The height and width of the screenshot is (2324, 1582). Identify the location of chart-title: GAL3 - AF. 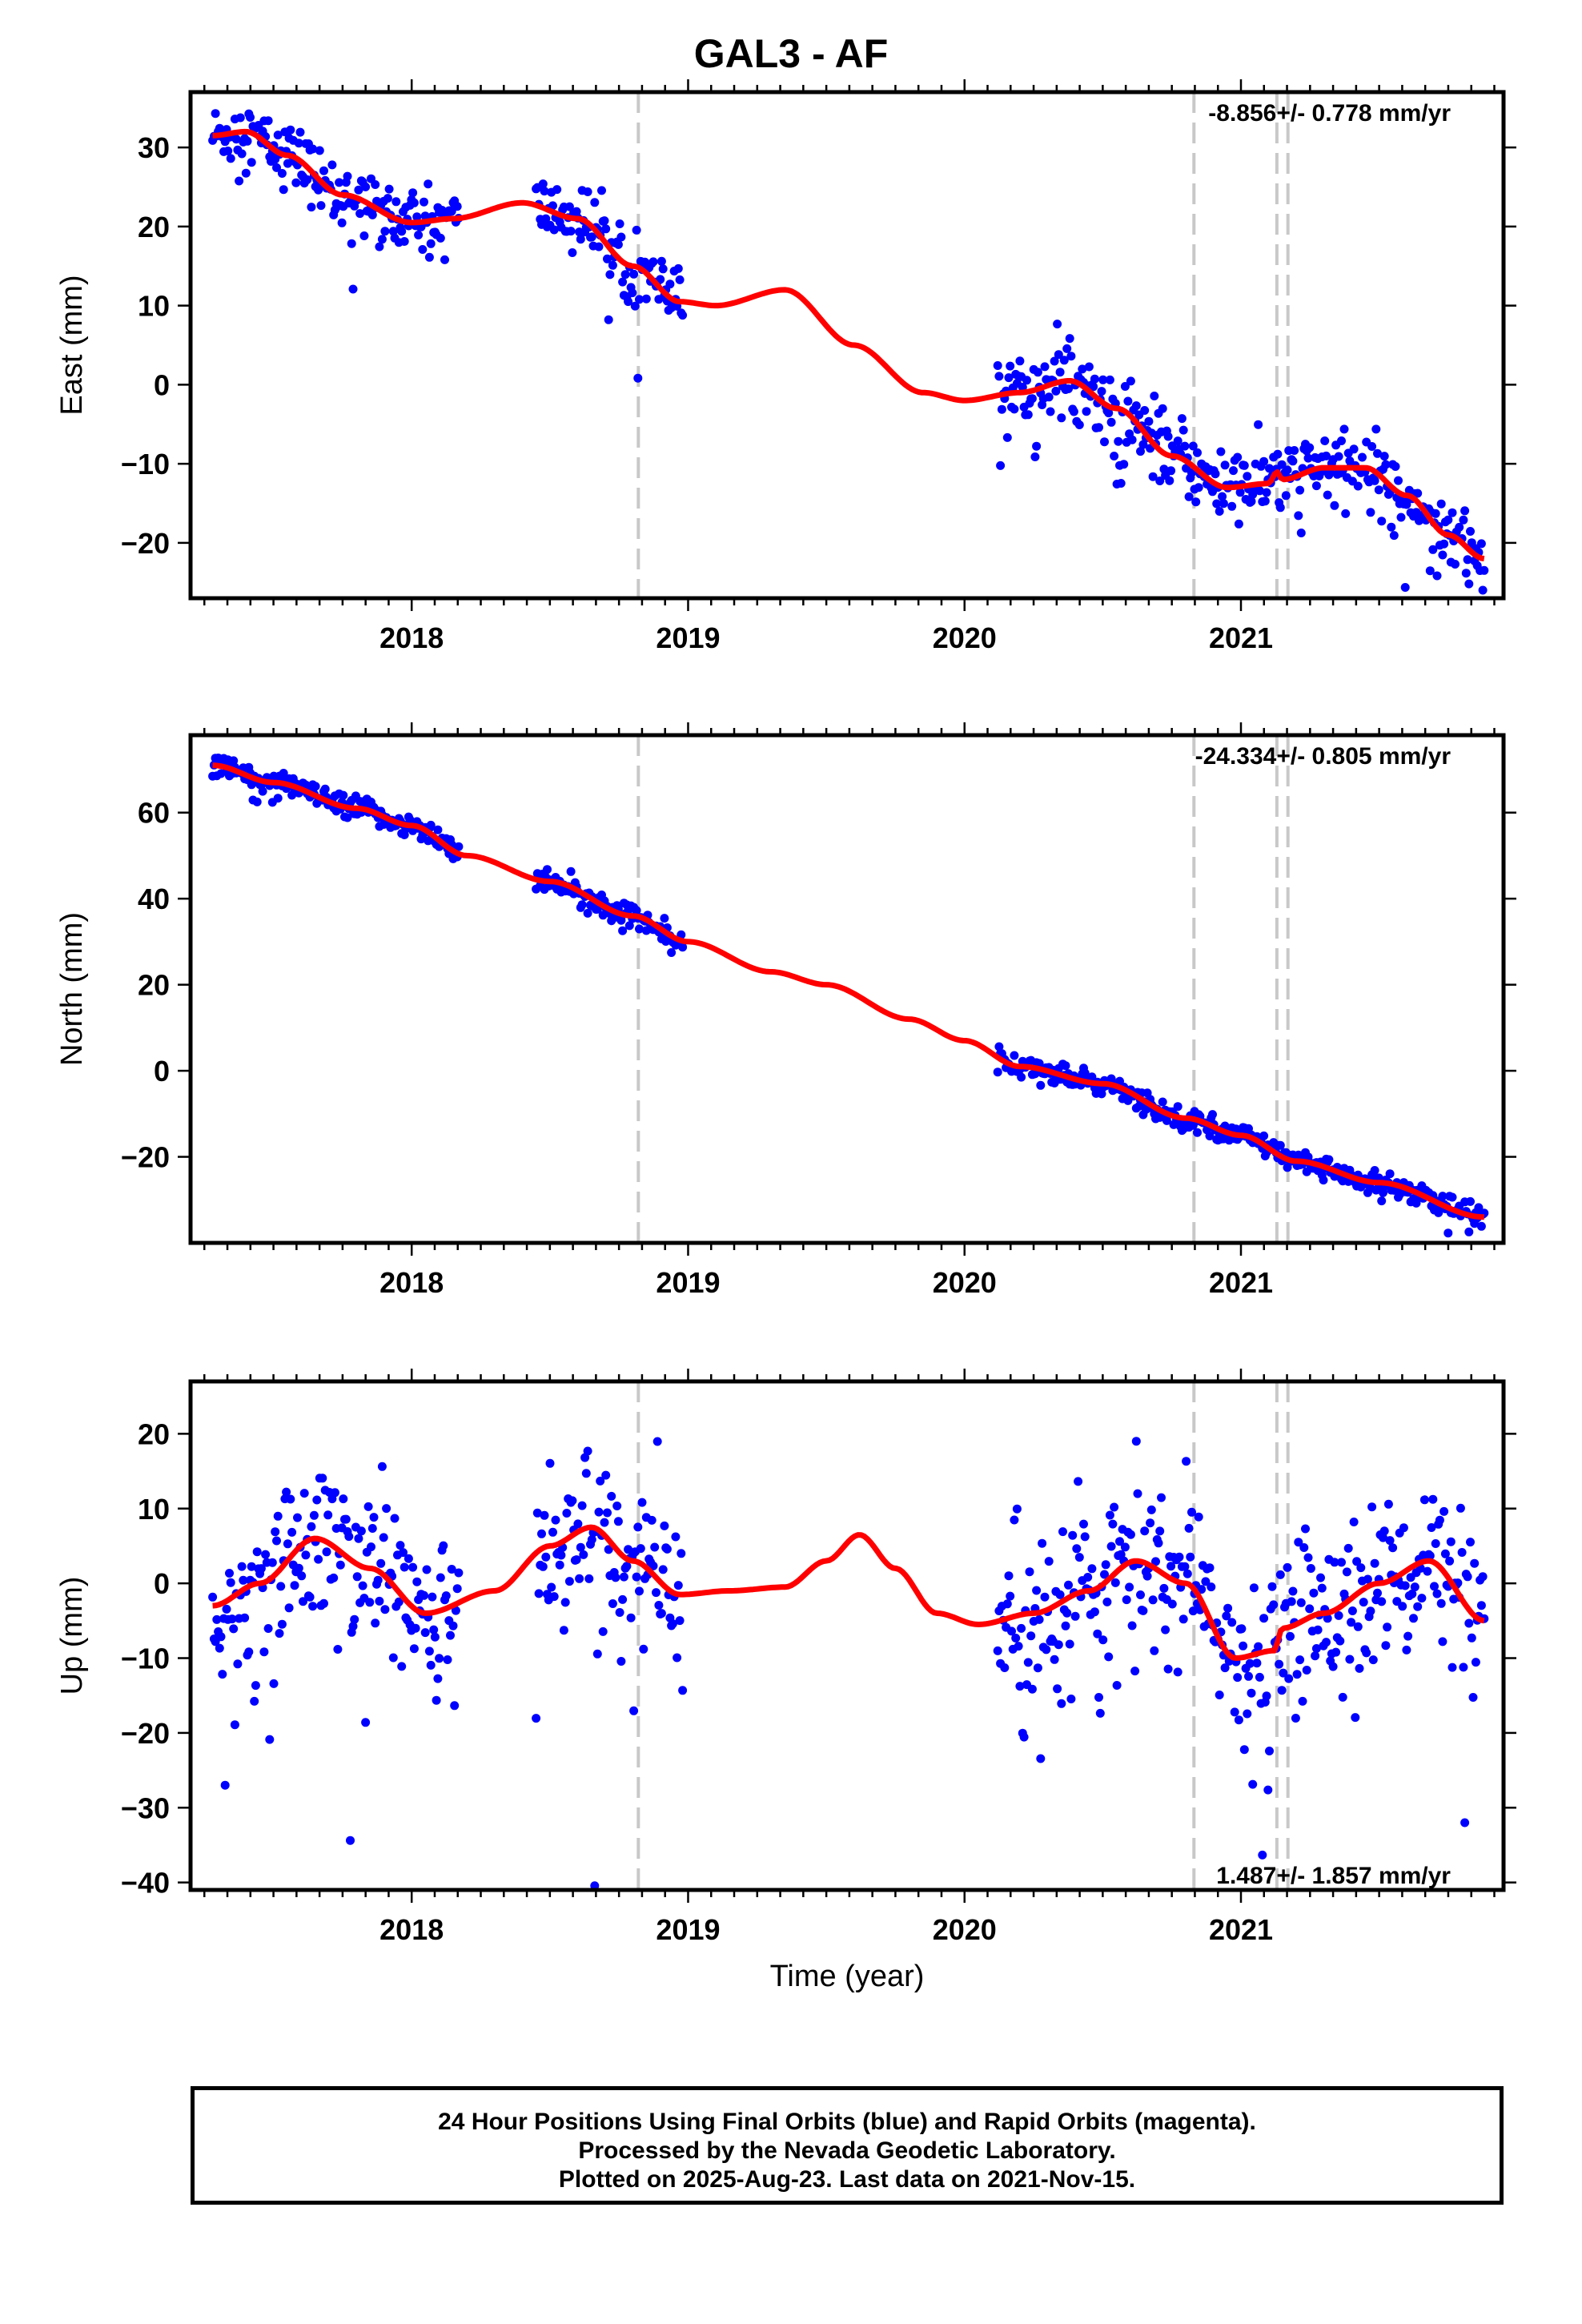
(791, 54).